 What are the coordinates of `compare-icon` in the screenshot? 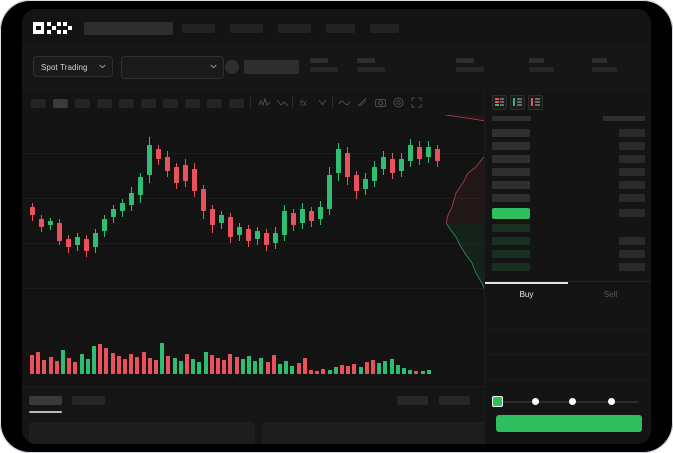 It's located at (282, 105).